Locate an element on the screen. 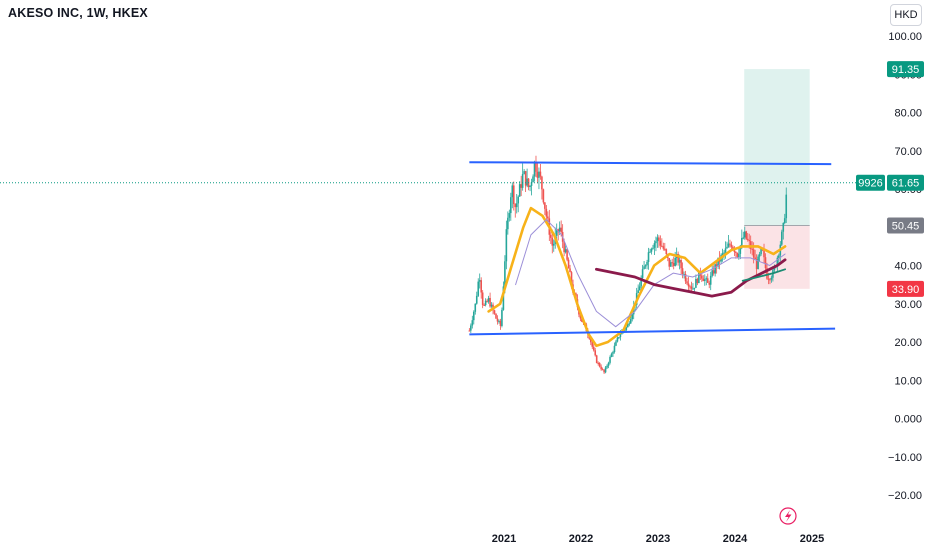  ma-line is located at coordinates (763, 275).